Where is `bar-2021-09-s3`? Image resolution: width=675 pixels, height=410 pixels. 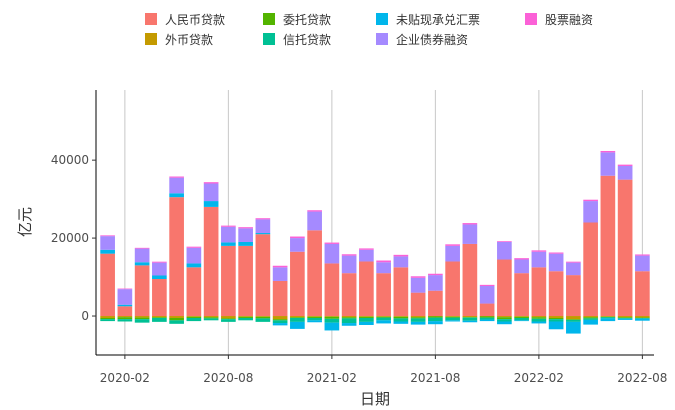 bar-2021-09-s3 is located at coordinates (452, 319).